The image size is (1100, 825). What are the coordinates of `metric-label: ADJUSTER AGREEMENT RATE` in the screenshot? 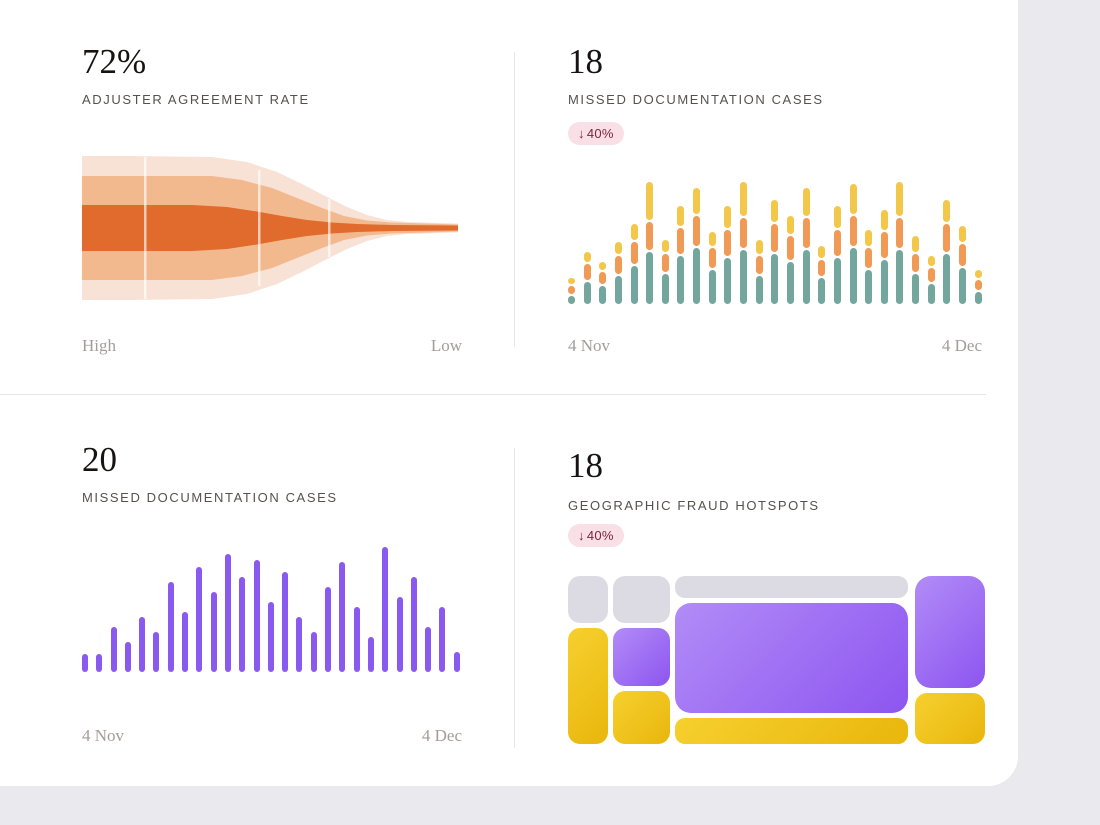 It's located at (196, 99).